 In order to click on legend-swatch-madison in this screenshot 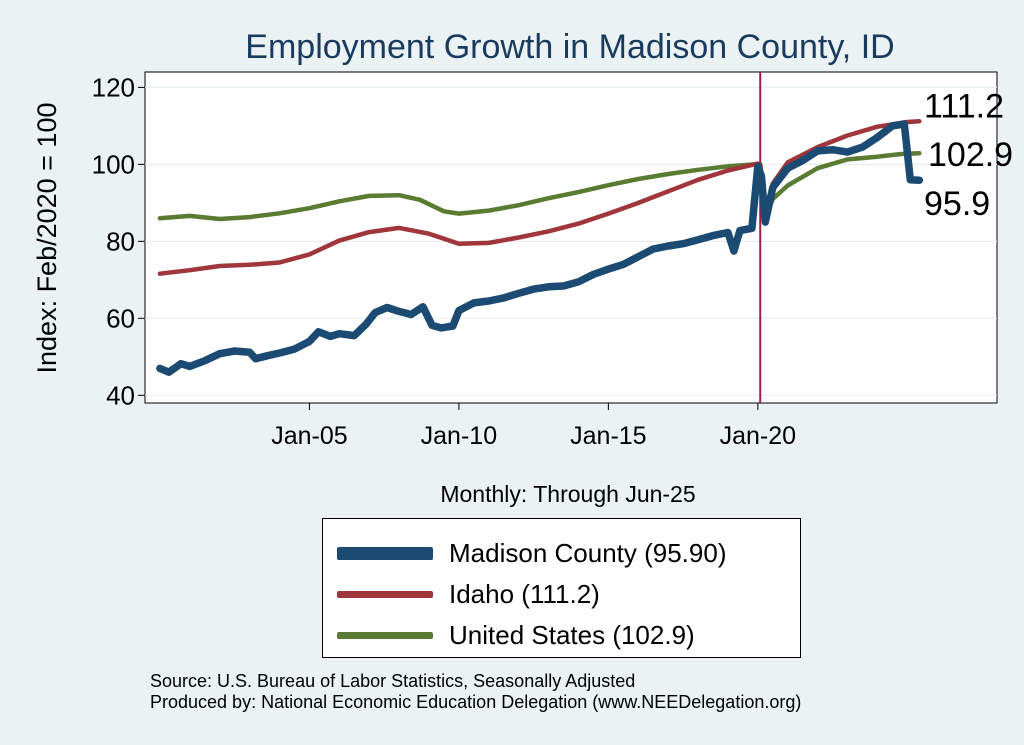, I will do `click(385, 553)`.